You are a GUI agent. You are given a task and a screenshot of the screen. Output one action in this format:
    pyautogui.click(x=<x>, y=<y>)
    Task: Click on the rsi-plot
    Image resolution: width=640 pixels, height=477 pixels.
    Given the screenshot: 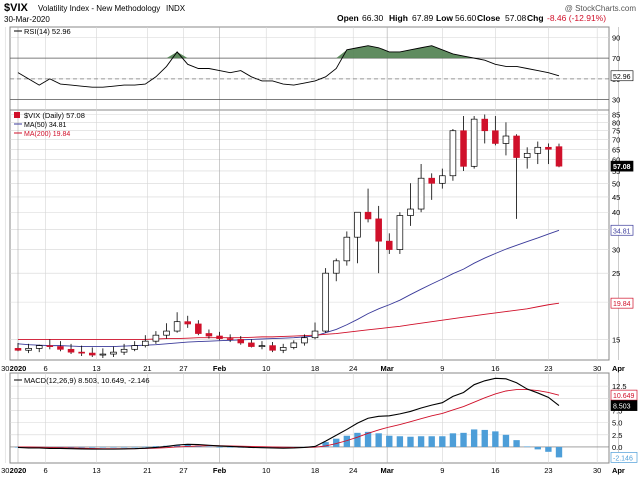 What is the action you would take?
    pyautogui.click(x=309, y=73)
    